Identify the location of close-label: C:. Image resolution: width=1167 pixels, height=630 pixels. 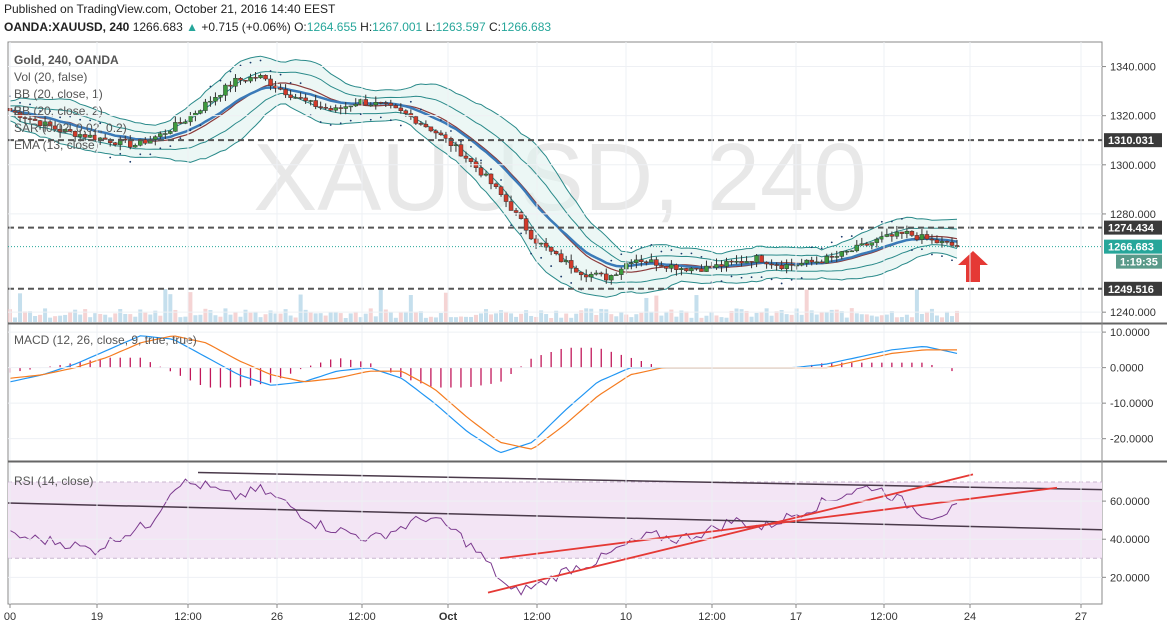
(495, 27).